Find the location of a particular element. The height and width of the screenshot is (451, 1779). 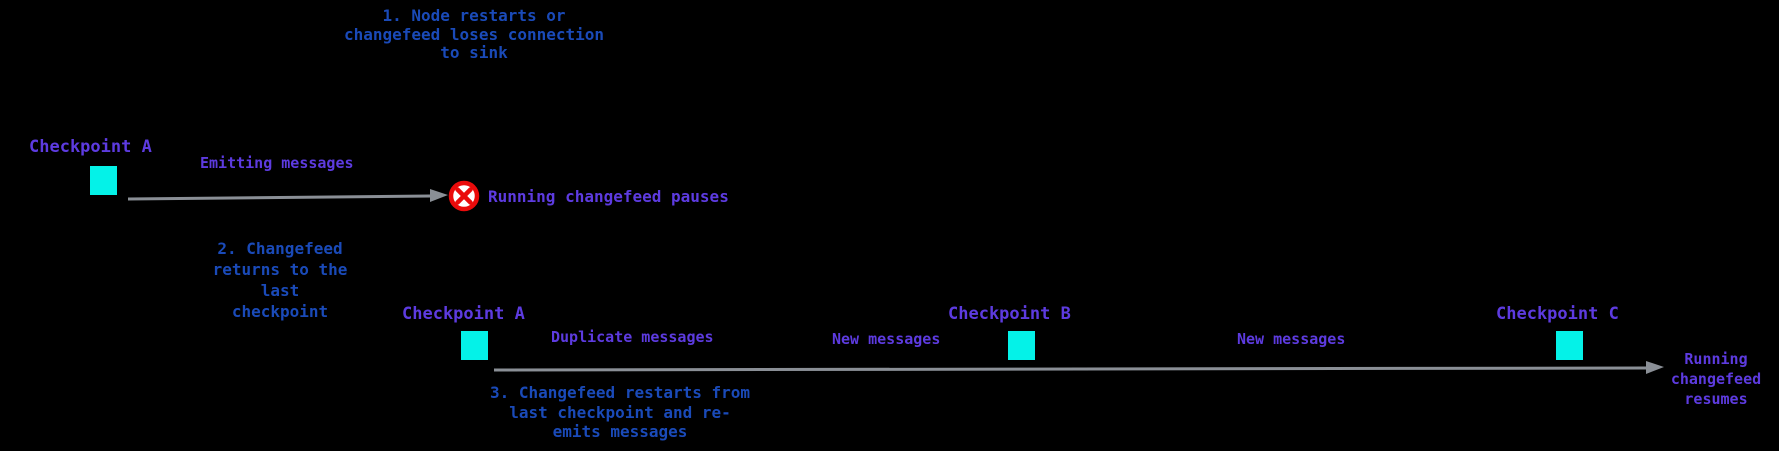

emitting-arrow-head is located at coordinates (439, 195).